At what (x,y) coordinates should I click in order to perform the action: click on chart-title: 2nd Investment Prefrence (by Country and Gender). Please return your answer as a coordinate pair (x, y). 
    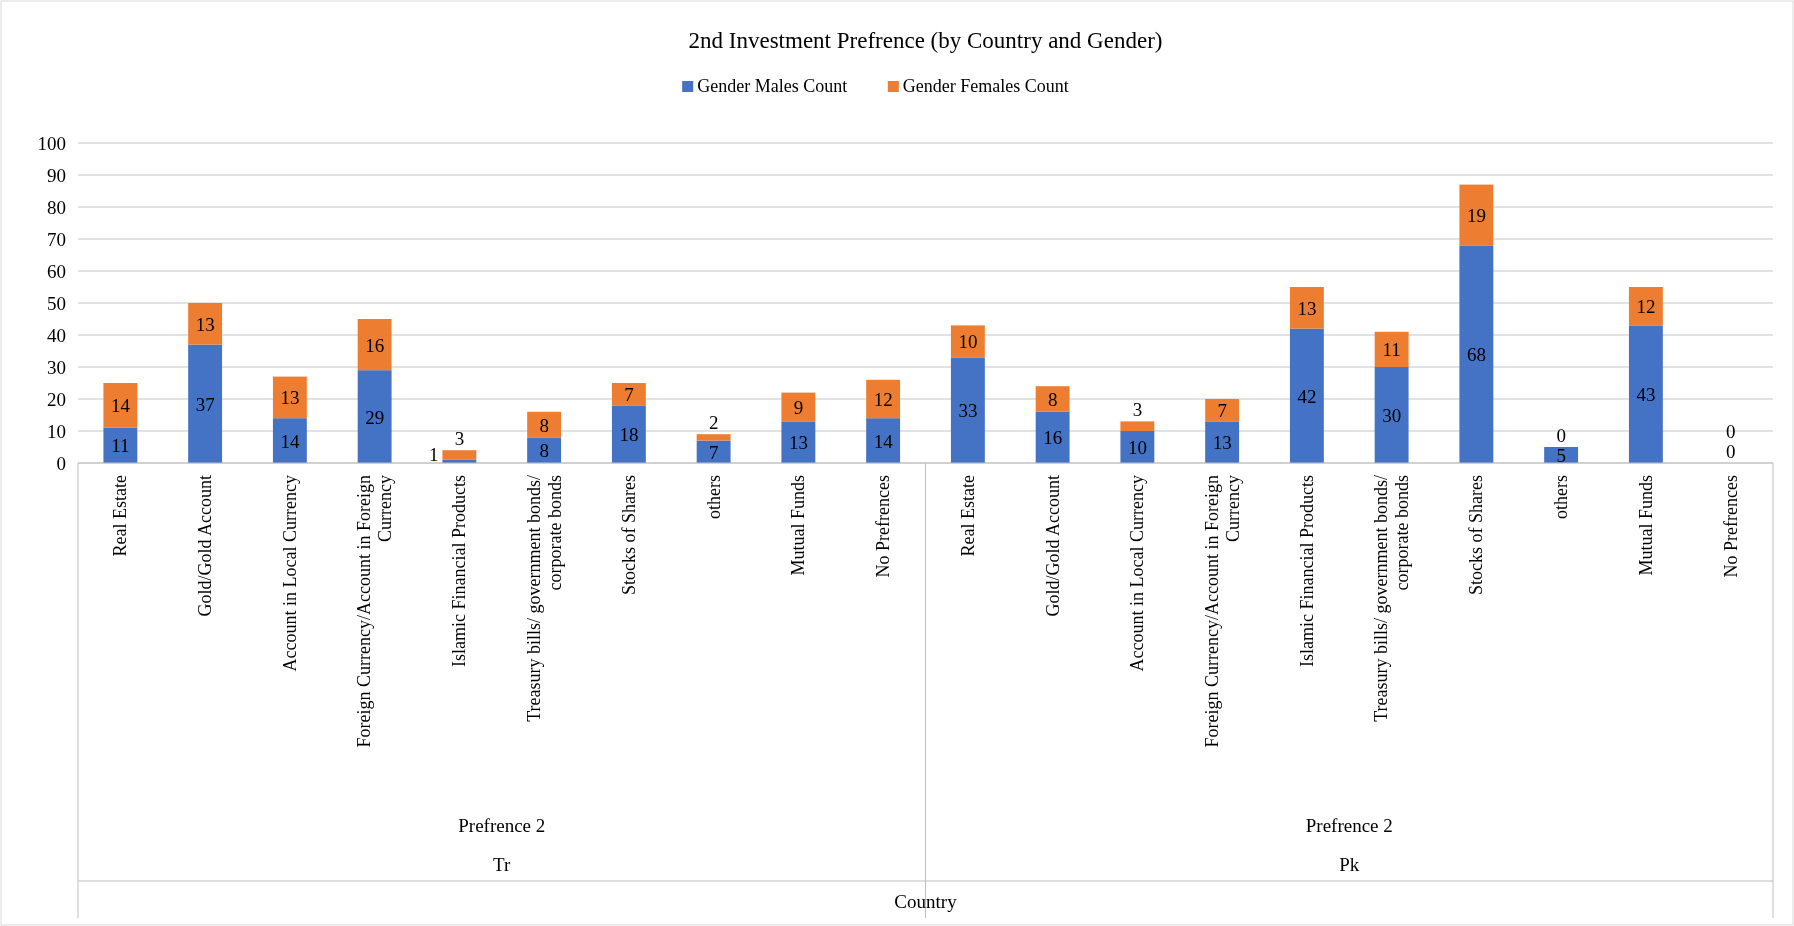
    Looking at the image, I should click on (925, 40).